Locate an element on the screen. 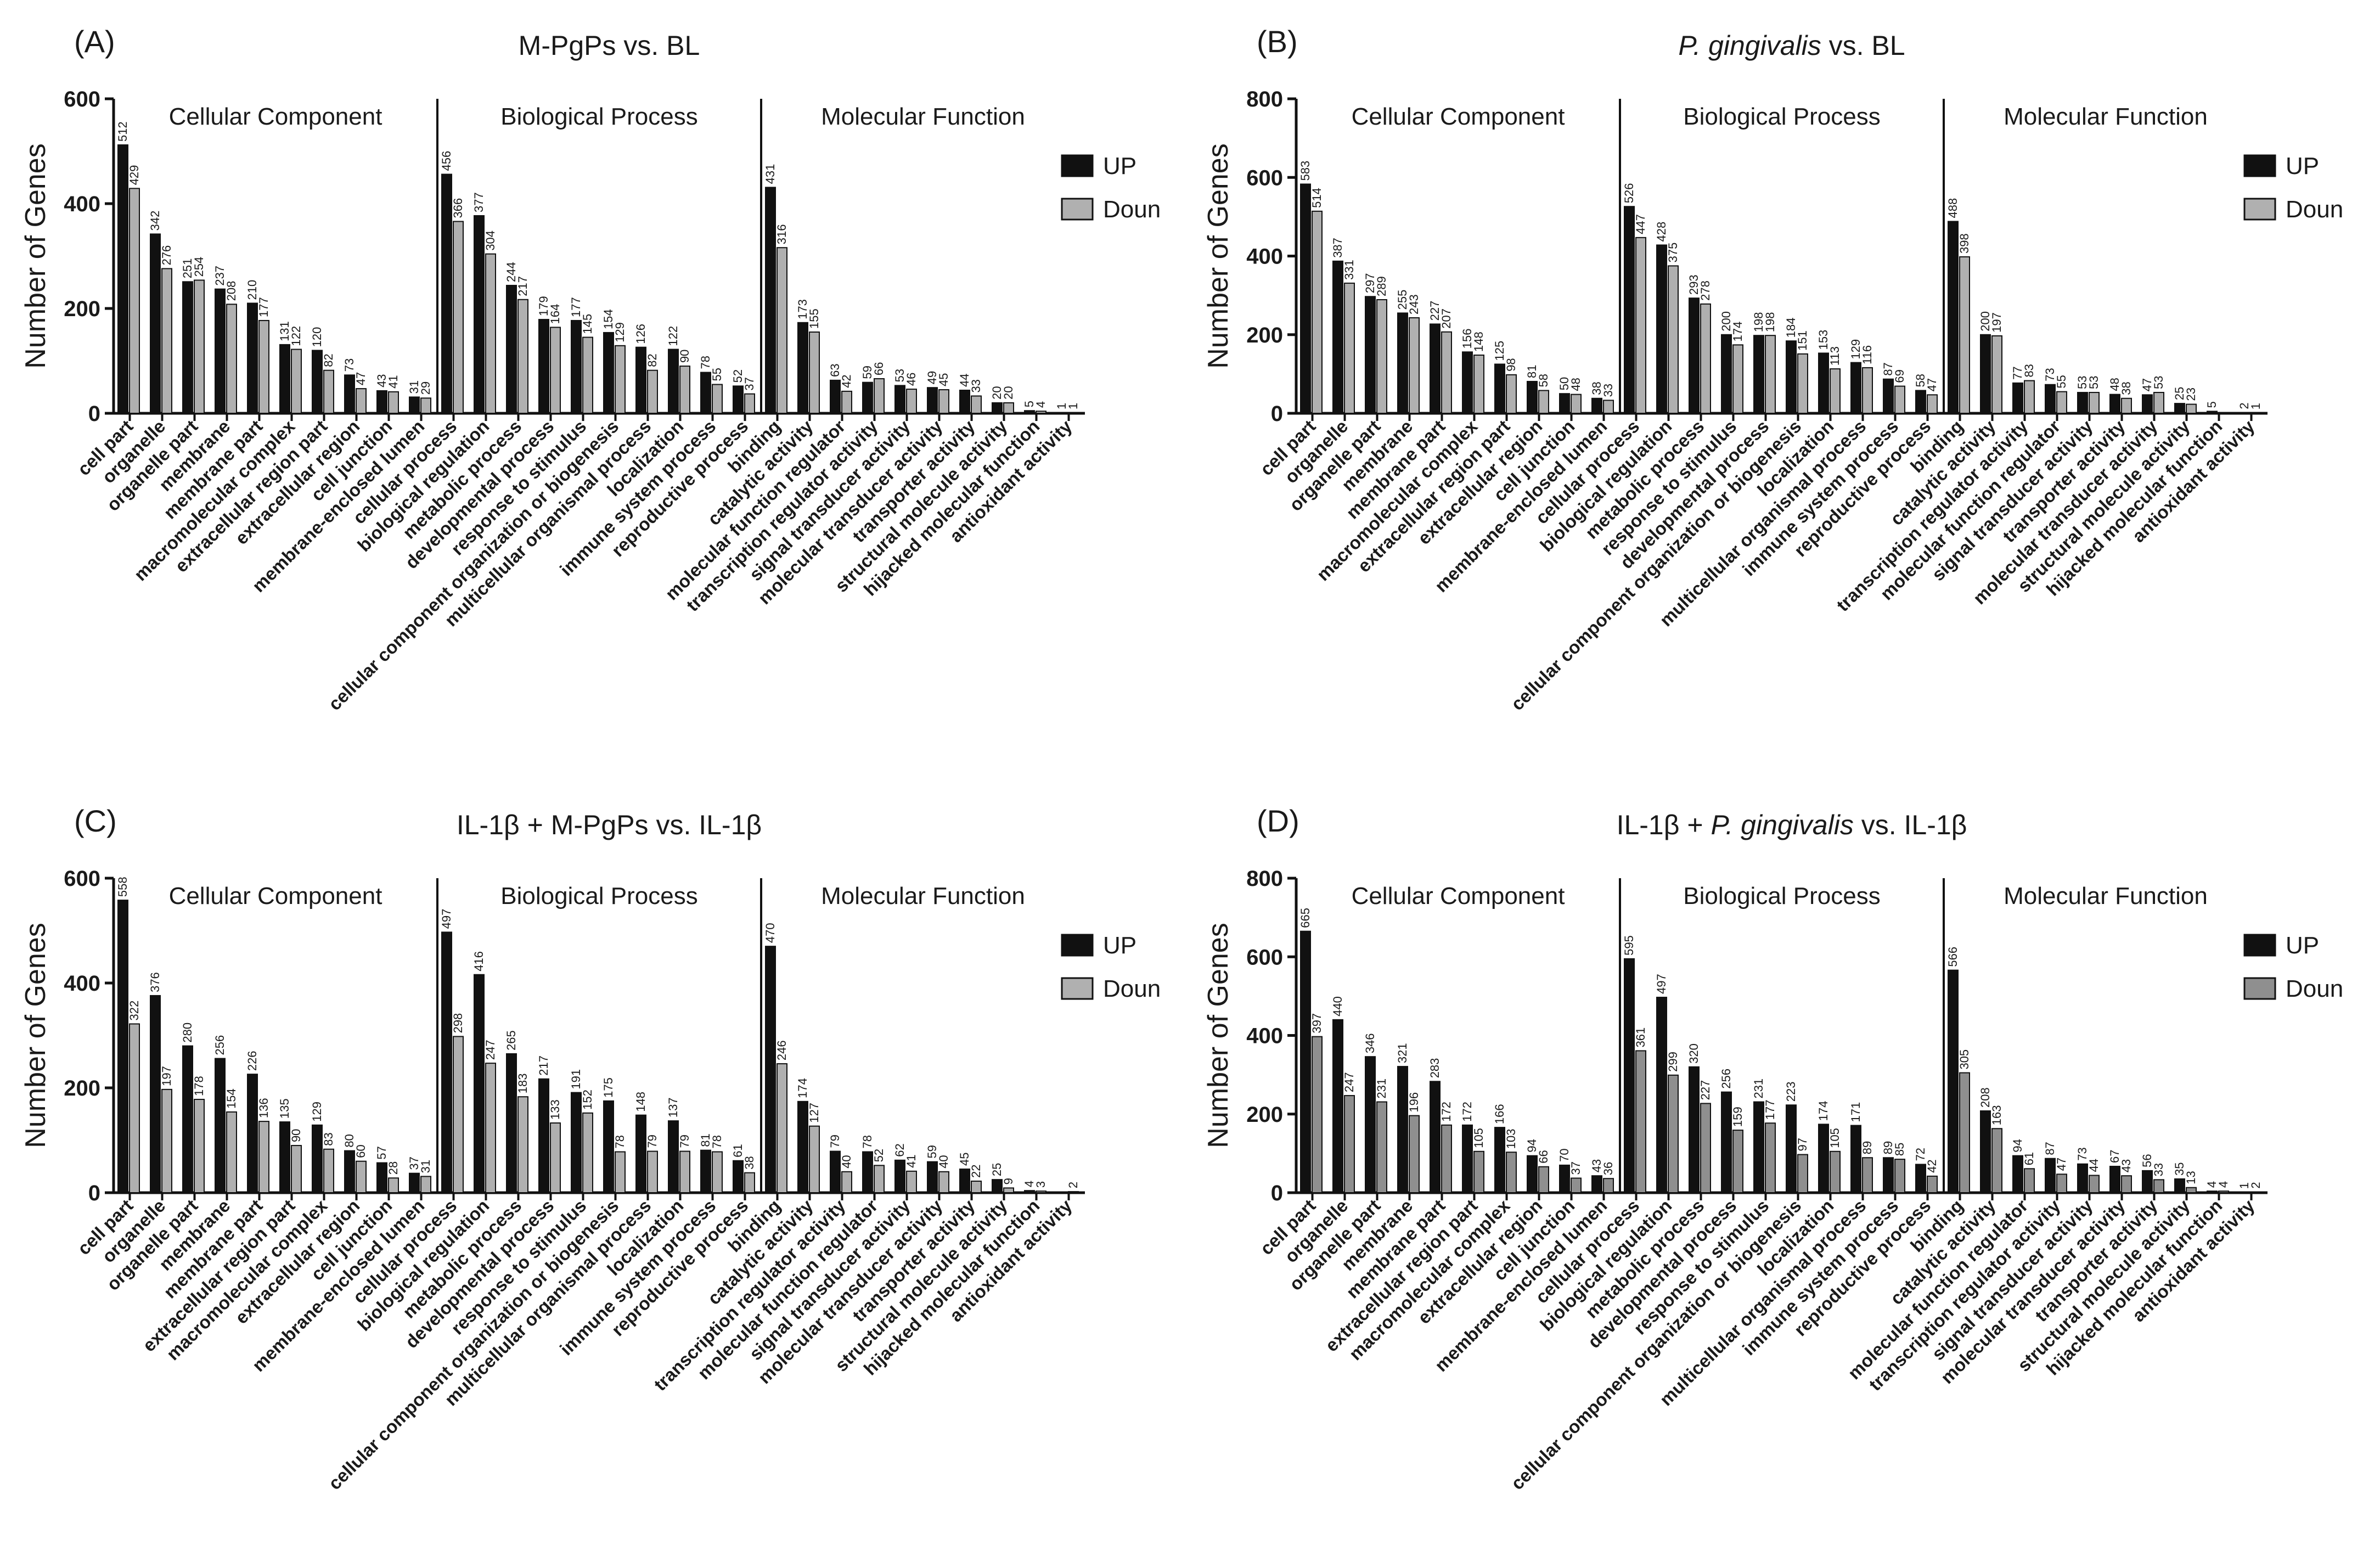 Image resolution: width=2380 pixels, height=1550 pixels. value-label: 90 is located at coordinates (296, 1135).